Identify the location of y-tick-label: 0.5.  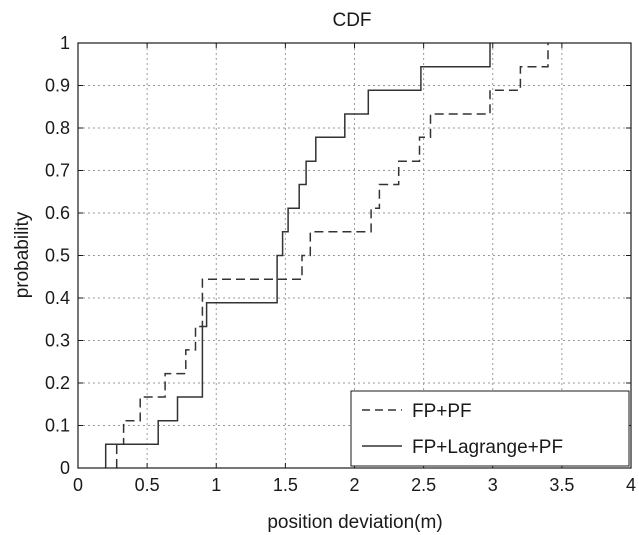
(57, 256).